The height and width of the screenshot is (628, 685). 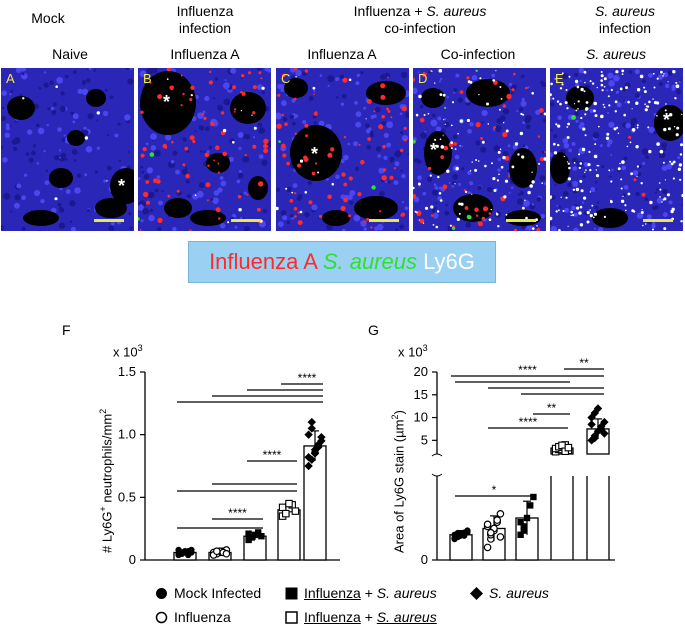 I want to click on filled-square-icon, so click(x=291, y=593).